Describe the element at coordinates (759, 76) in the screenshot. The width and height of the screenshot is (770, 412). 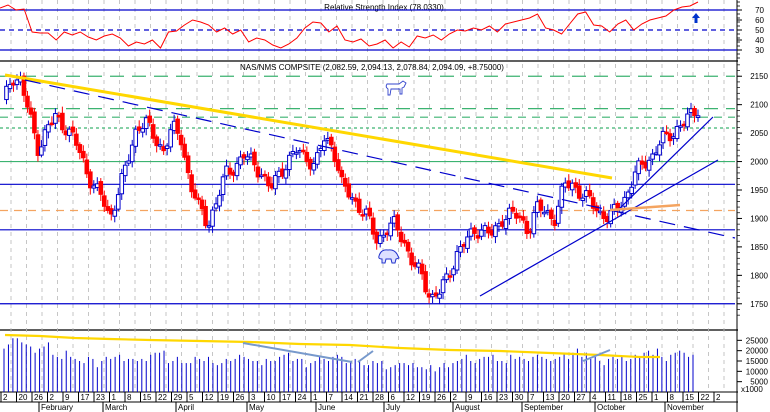
I see `price-axis-label: 2150` at that location.